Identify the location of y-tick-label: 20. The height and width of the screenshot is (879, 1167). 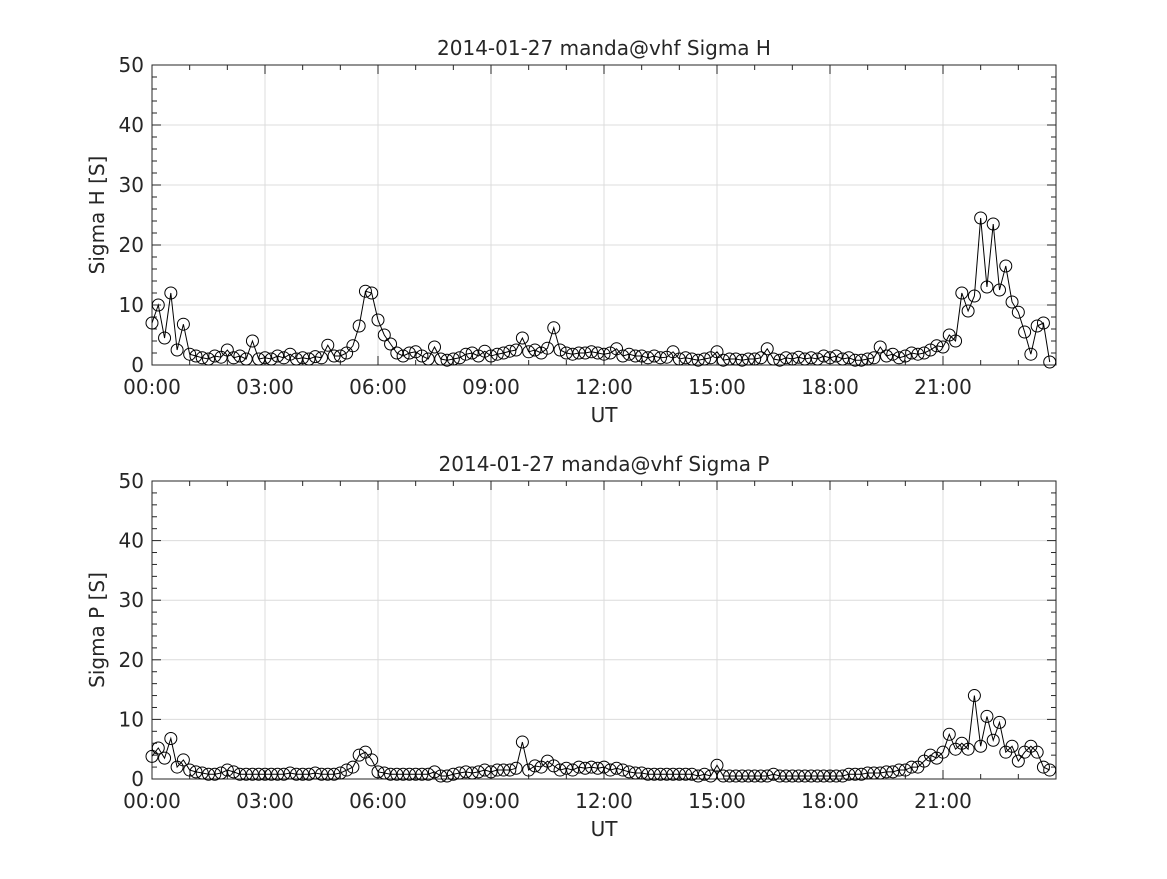
(131, 660).